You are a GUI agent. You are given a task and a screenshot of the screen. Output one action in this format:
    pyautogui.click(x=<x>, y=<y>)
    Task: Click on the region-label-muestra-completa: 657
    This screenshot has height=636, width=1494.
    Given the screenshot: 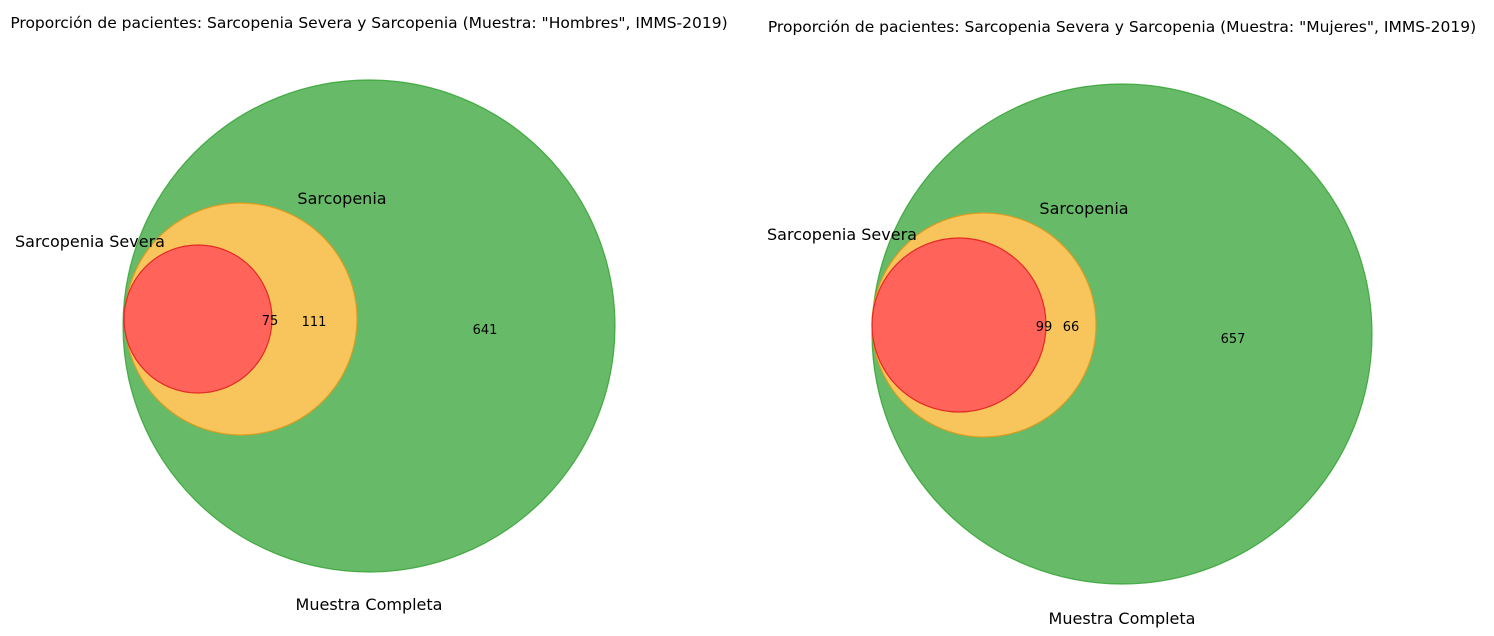 What is the action you would take?
    pyautogui.click(x=1233, y=339)
    